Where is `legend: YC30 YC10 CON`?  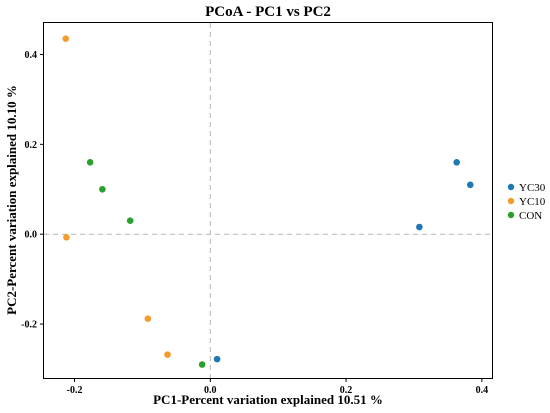
legend: YC30 YC10 CON is located at coordinates (526, 202).